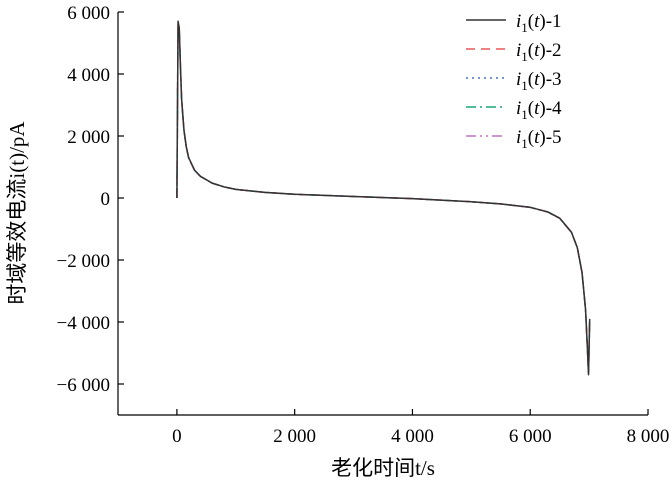  Describe the element at coordinates (17, 213) in the screenshot. I see `y-axis-title: 时域等效电流i(t)/pA` at that location.